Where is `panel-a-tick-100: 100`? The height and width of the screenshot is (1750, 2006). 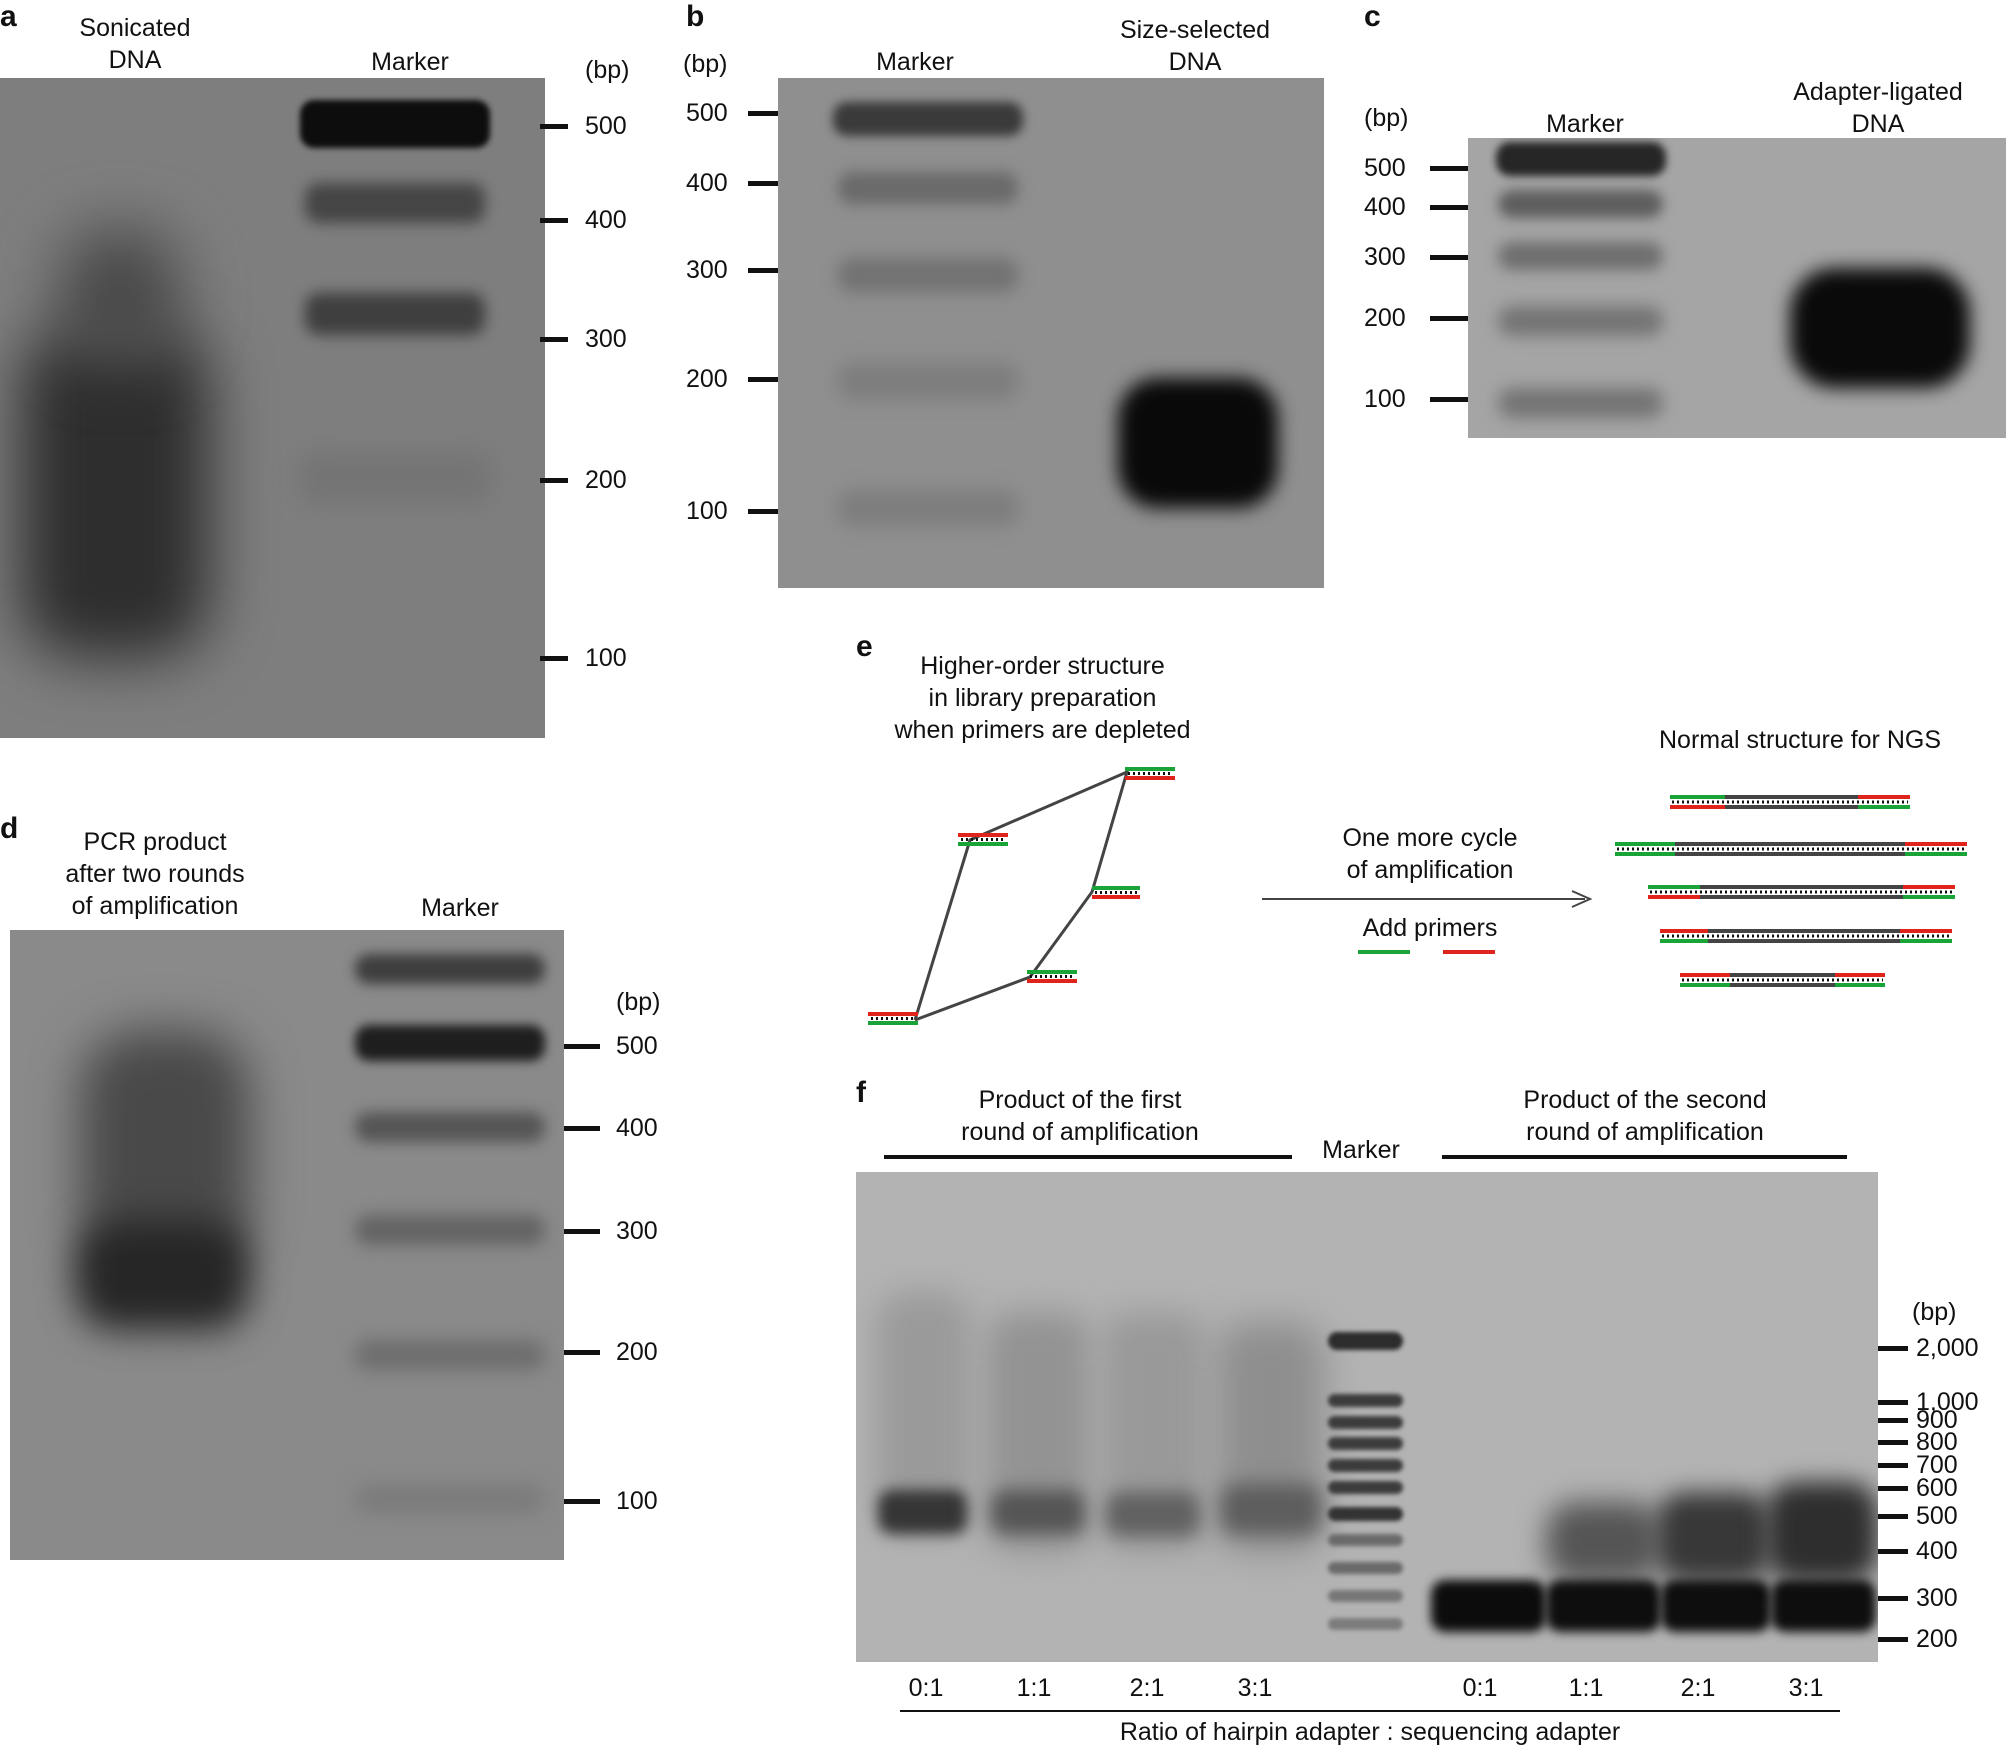 panel-a-tick-100: 100 is located at coordinates (606, 658).